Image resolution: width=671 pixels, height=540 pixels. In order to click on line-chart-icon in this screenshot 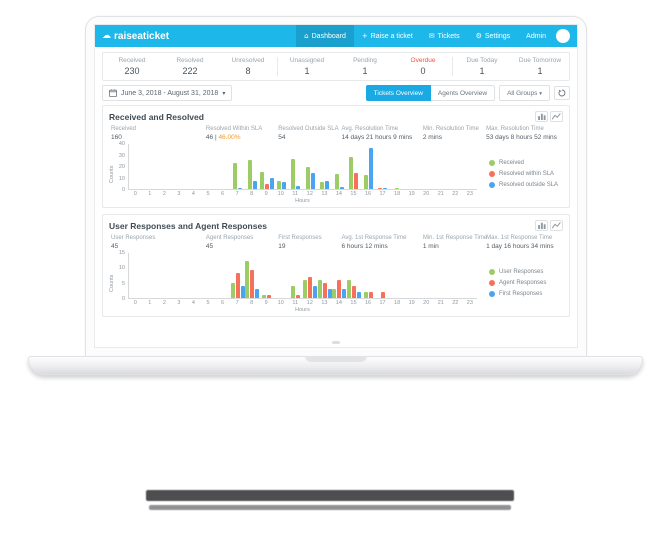, I will do `click(556, 116)`.